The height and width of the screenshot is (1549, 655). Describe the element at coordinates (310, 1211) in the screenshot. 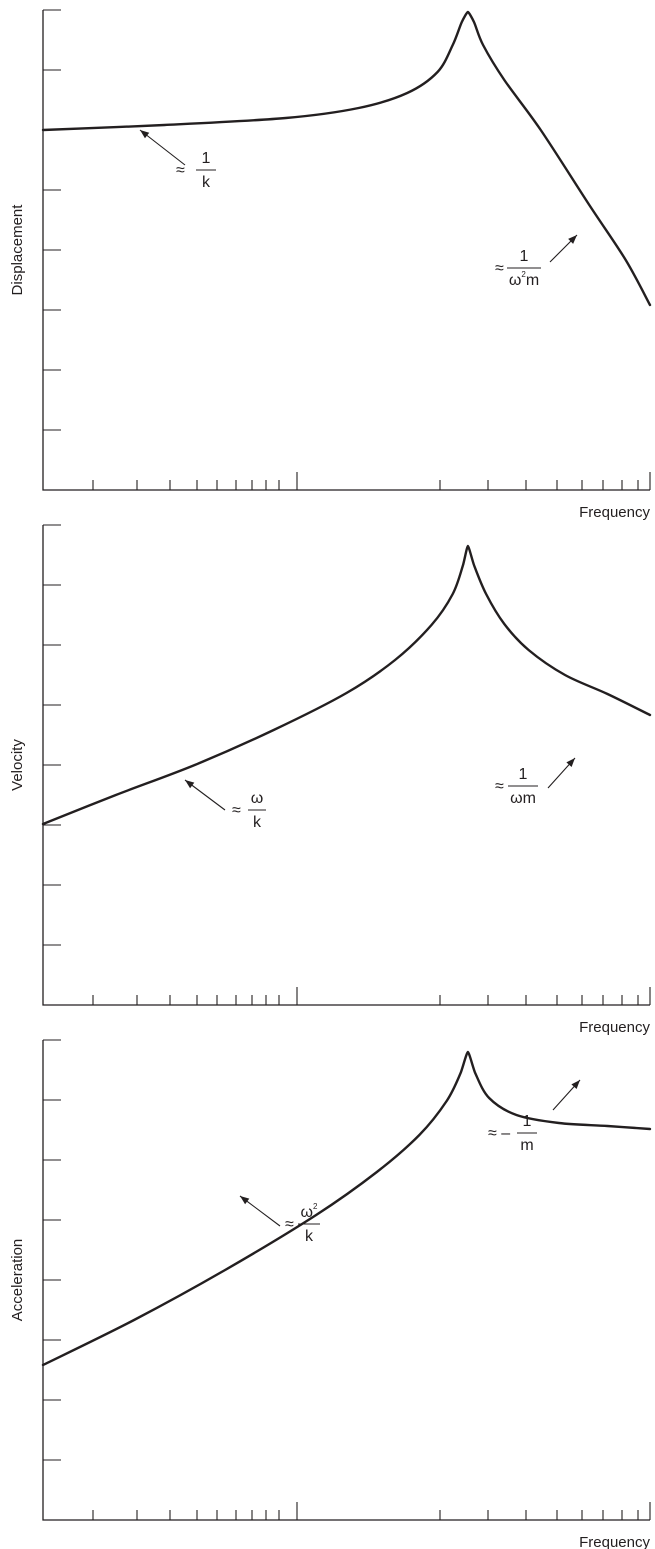

I see `fraction-numerator: ω2` at that location.